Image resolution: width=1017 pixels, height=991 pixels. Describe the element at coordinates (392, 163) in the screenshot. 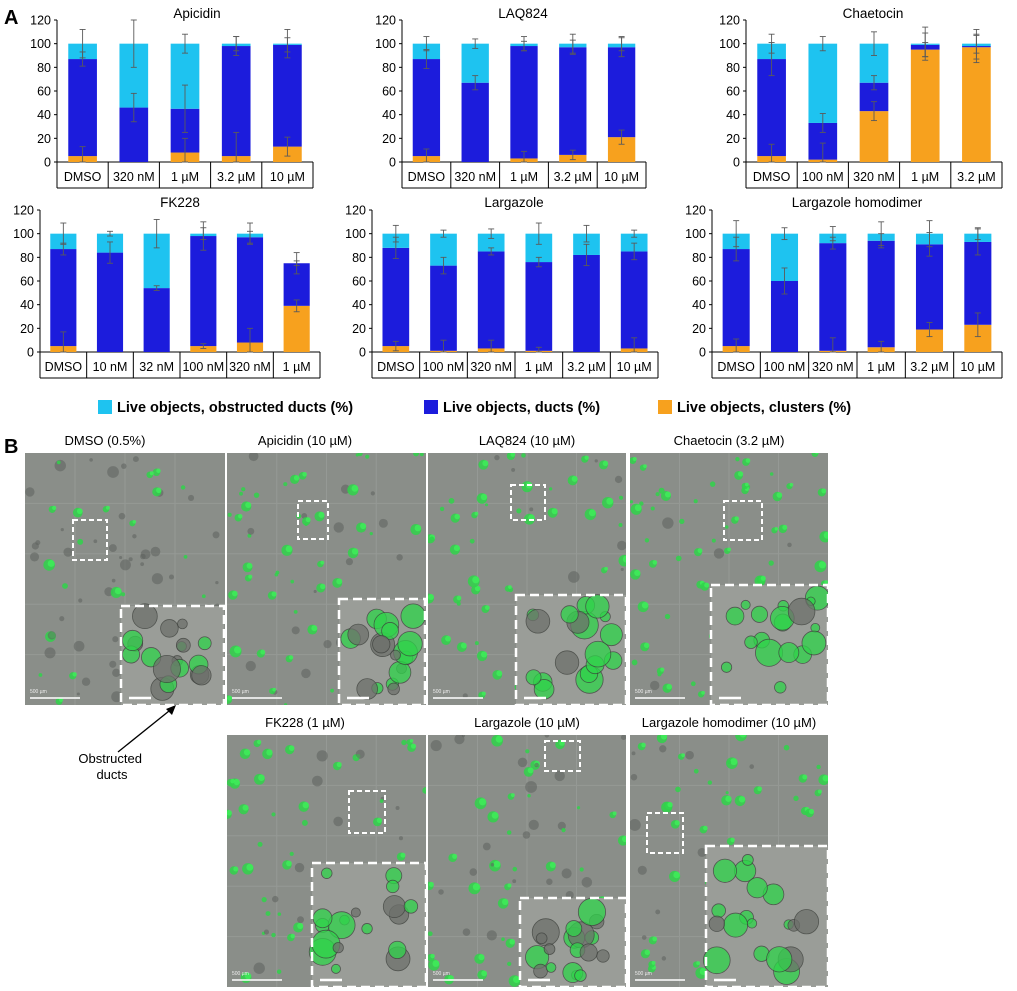

I see `y-tick-label: 0` at that location.